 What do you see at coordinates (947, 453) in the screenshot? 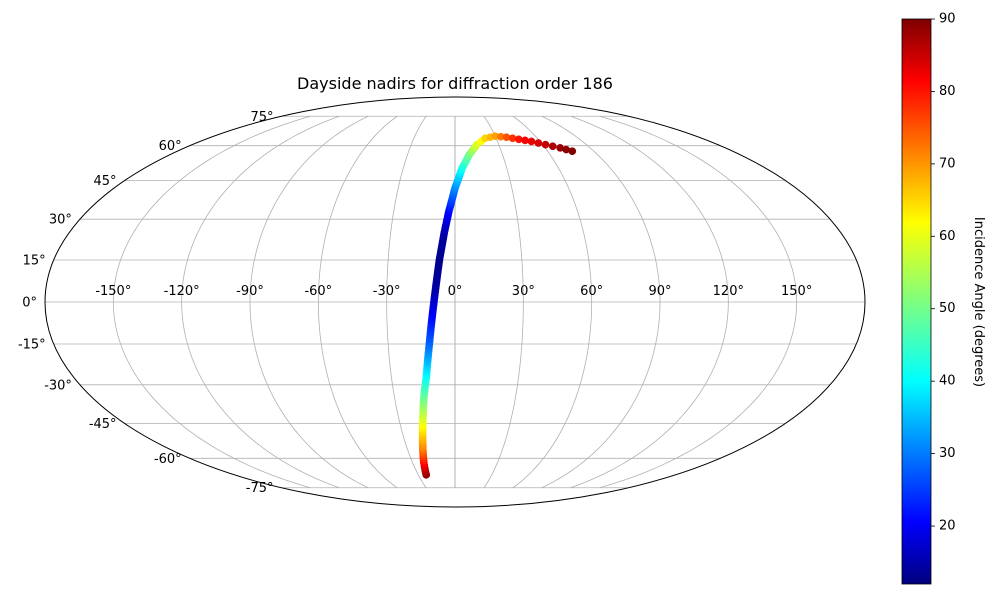
I see `colorbar-tick-label: 30` at bounding box center [947, 453].